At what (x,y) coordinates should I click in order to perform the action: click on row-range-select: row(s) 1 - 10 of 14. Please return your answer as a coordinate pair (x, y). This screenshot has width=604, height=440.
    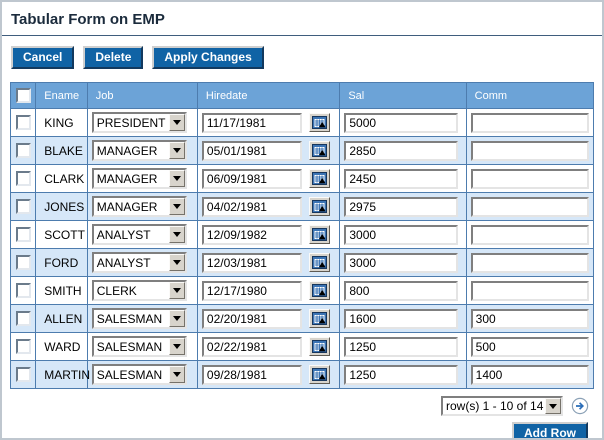
    Looking at the image, I should click on (502, 406).